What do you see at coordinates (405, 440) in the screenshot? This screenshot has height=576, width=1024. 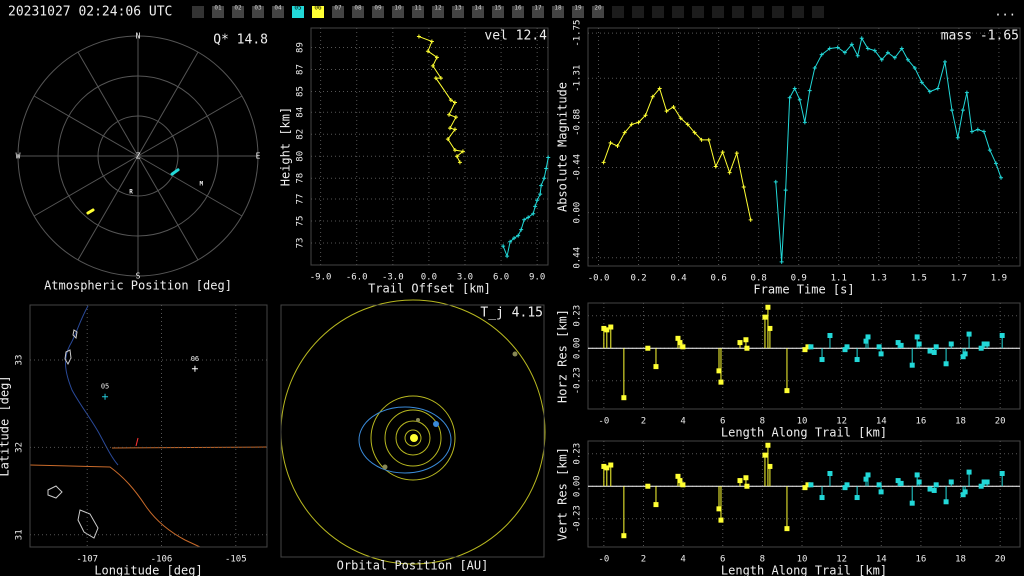 I see `meteoroid-orbit` at bounding box center [405, 440].